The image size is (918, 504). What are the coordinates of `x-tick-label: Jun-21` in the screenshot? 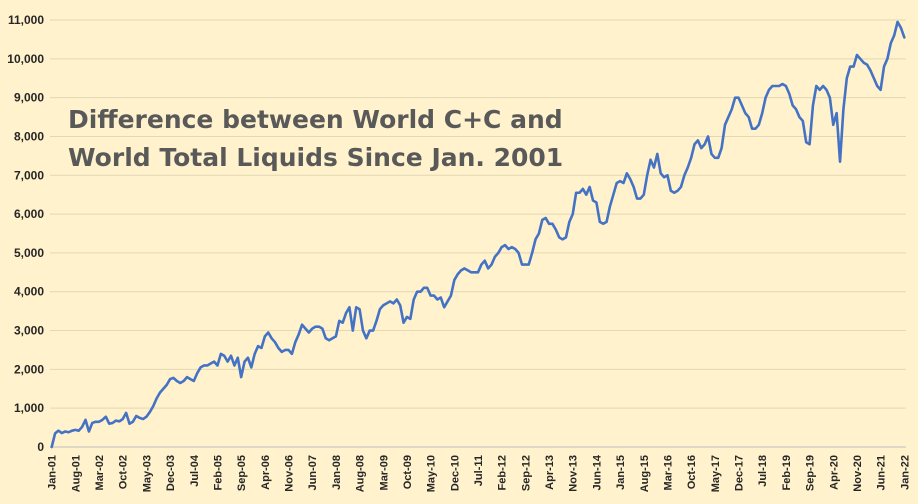 It's located at (882, 472).